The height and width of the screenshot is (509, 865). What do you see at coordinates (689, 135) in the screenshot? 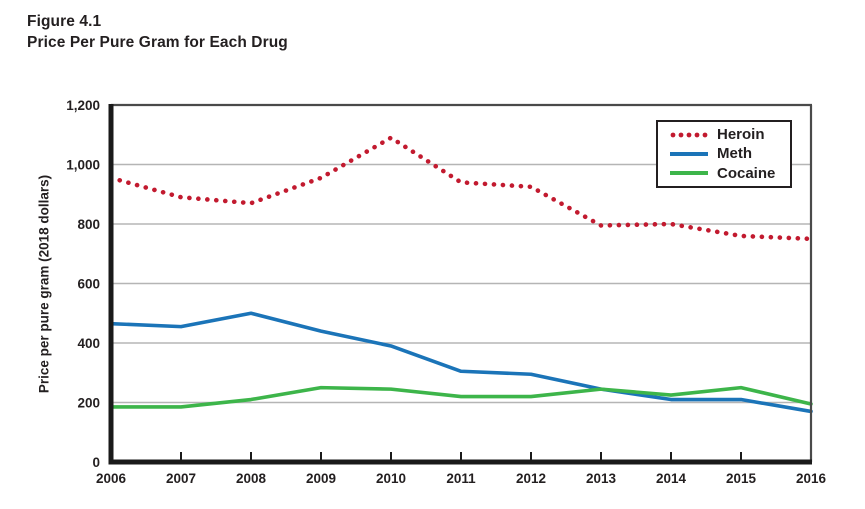
I see `legend-swatch-heroin` at bounding box center [689, 135].